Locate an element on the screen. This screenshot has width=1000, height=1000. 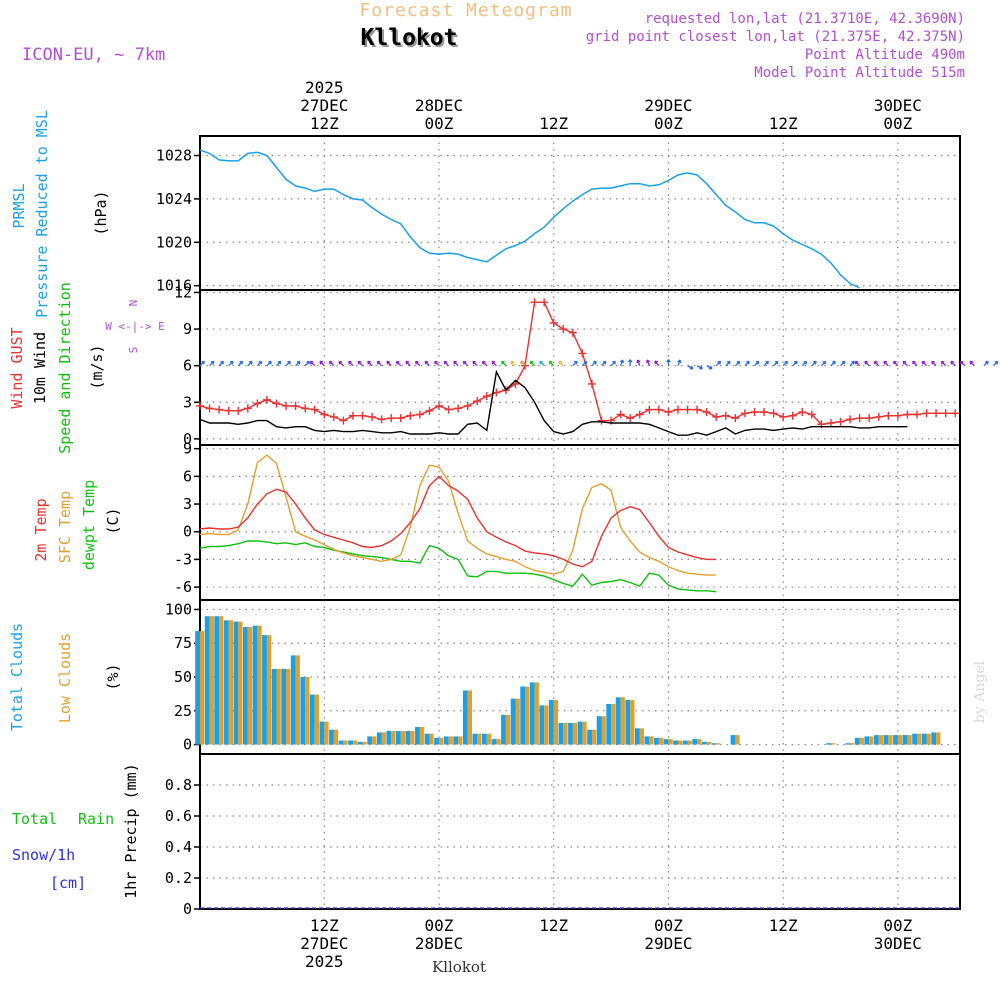
top-axis-label-0-2: 12Z is located at coordinates (324, 123).